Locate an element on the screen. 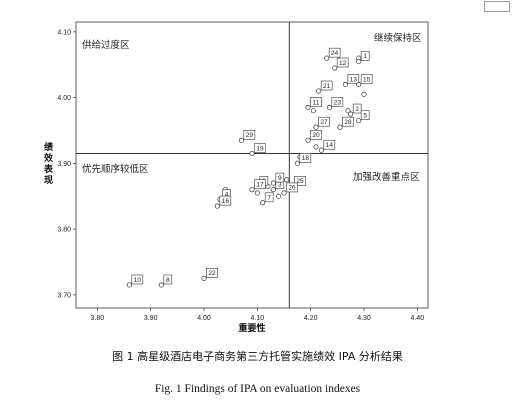 The height and width of the screenshot is (406, 515). point-label: 9 is located at coordinates (280, 178).